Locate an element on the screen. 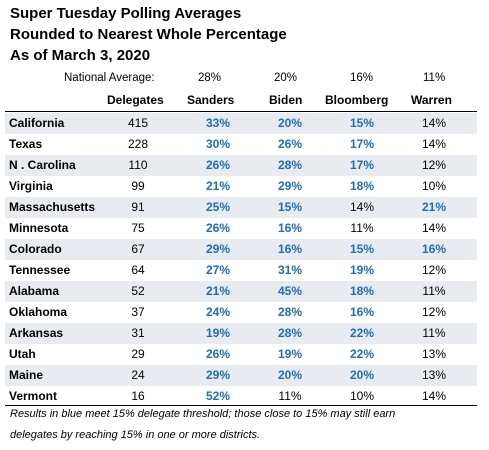 The width and height of the screenshot is (489, 450). state-name: N . Carolina is located at coordinates (42, 165).